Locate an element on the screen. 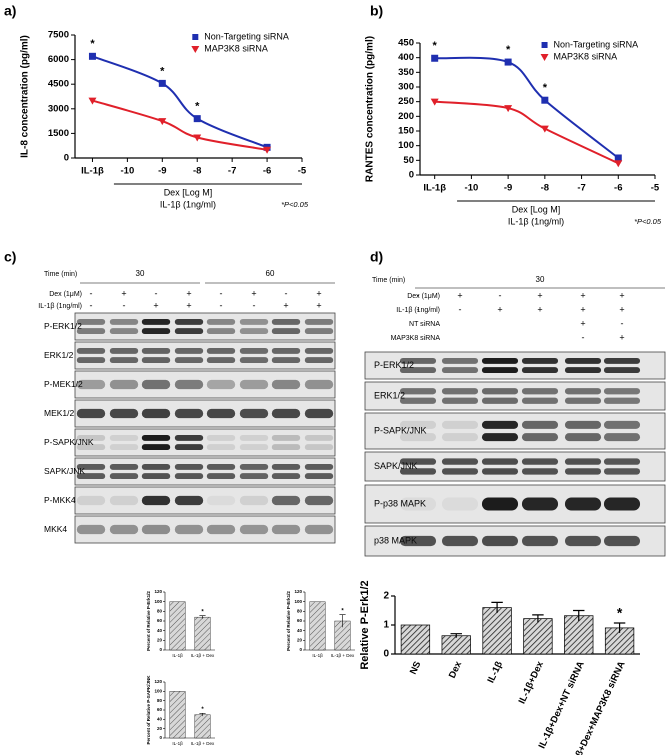 This screenshot has height=755, width=669. y-tick-label: 250 is located at coordinates (406, 101).